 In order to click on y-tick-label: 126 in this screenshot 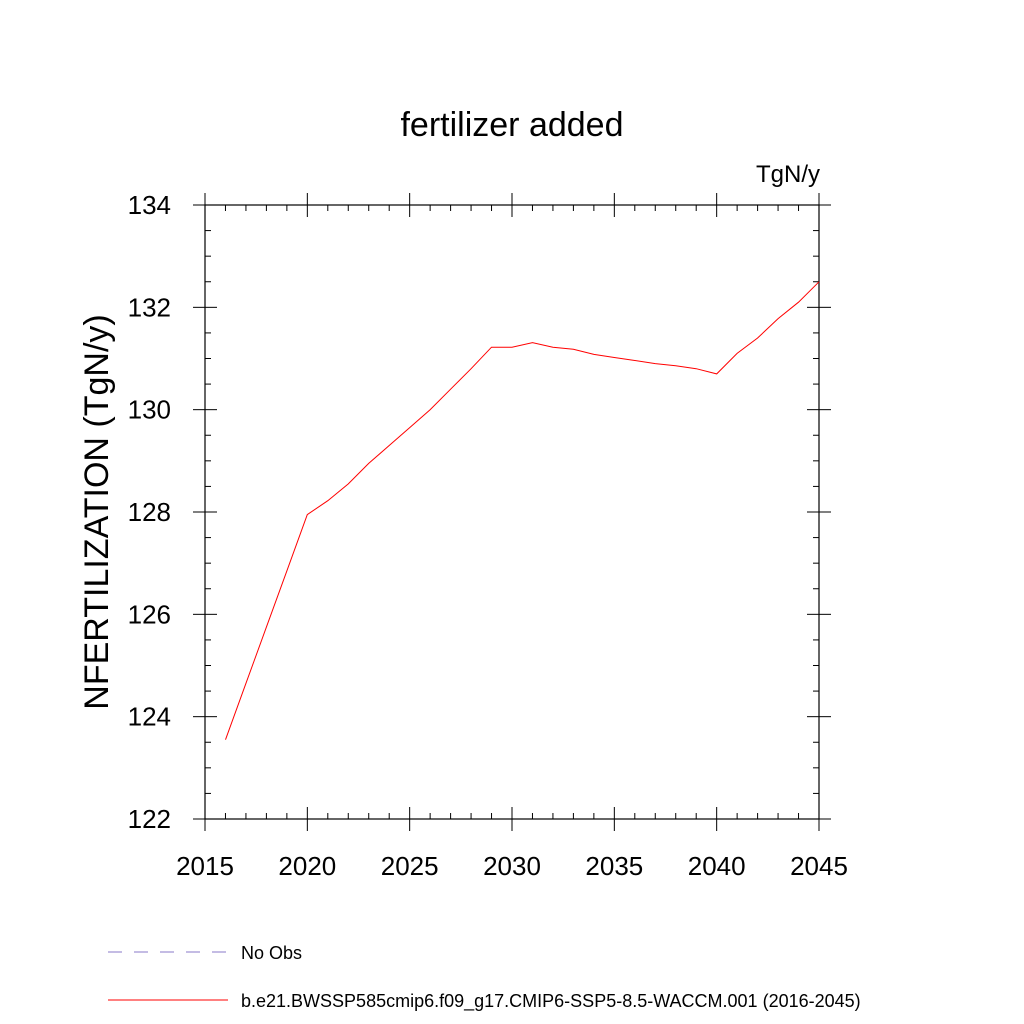, I will do `click(149, 614)`.